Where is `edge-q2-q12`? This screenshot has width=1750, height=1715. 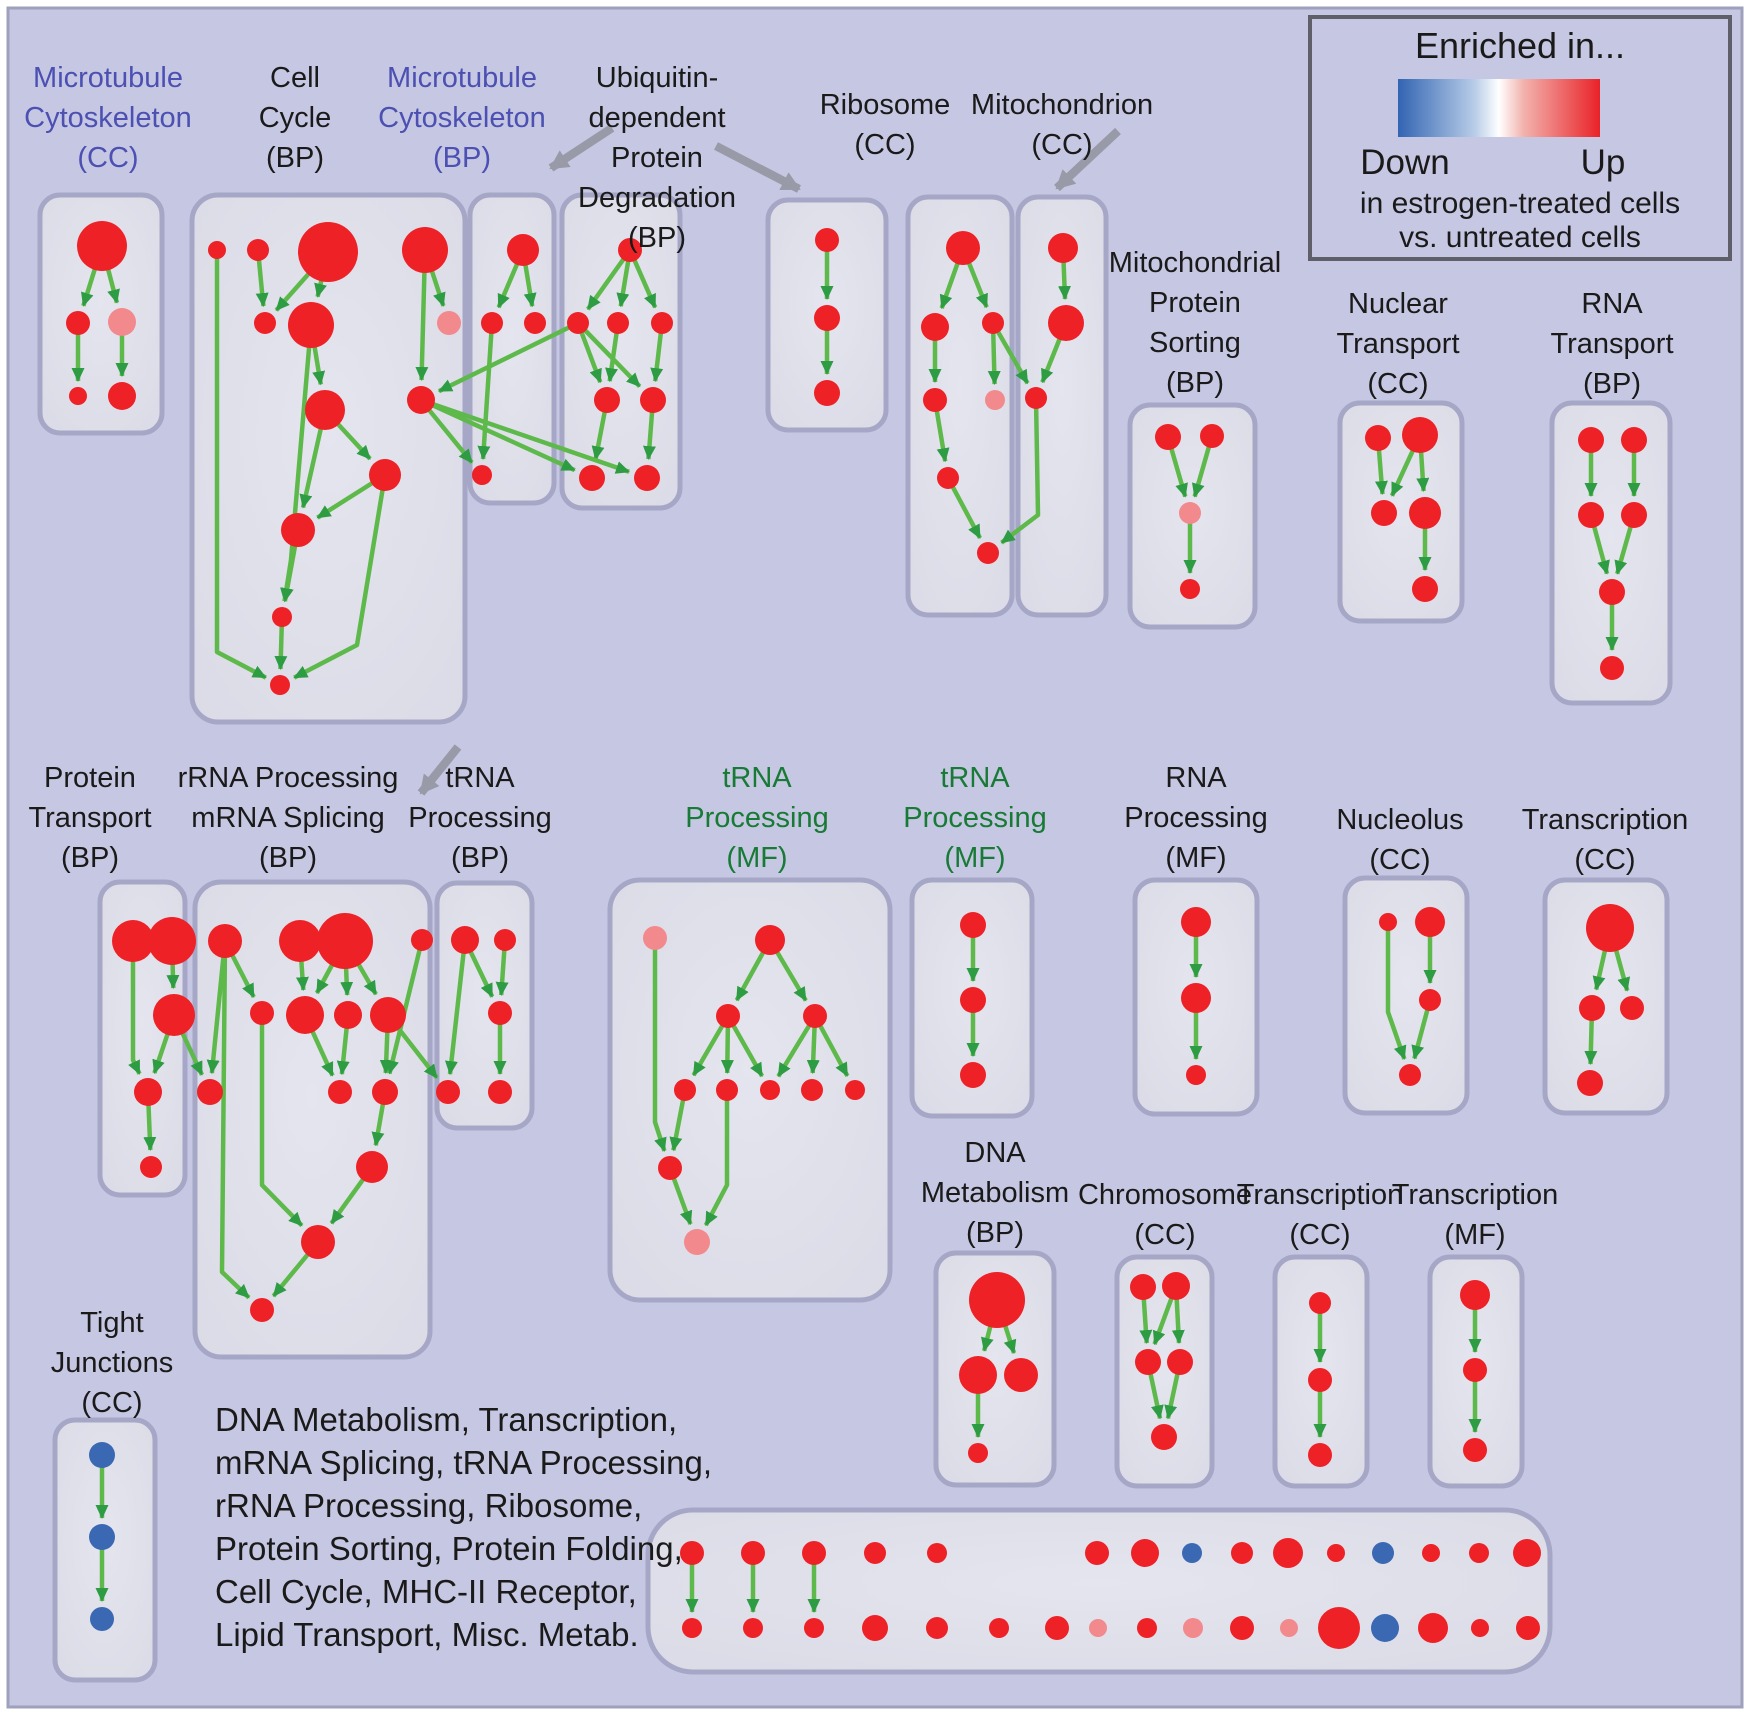
edge-q2-q12 is located at coordinates (281, 1120).